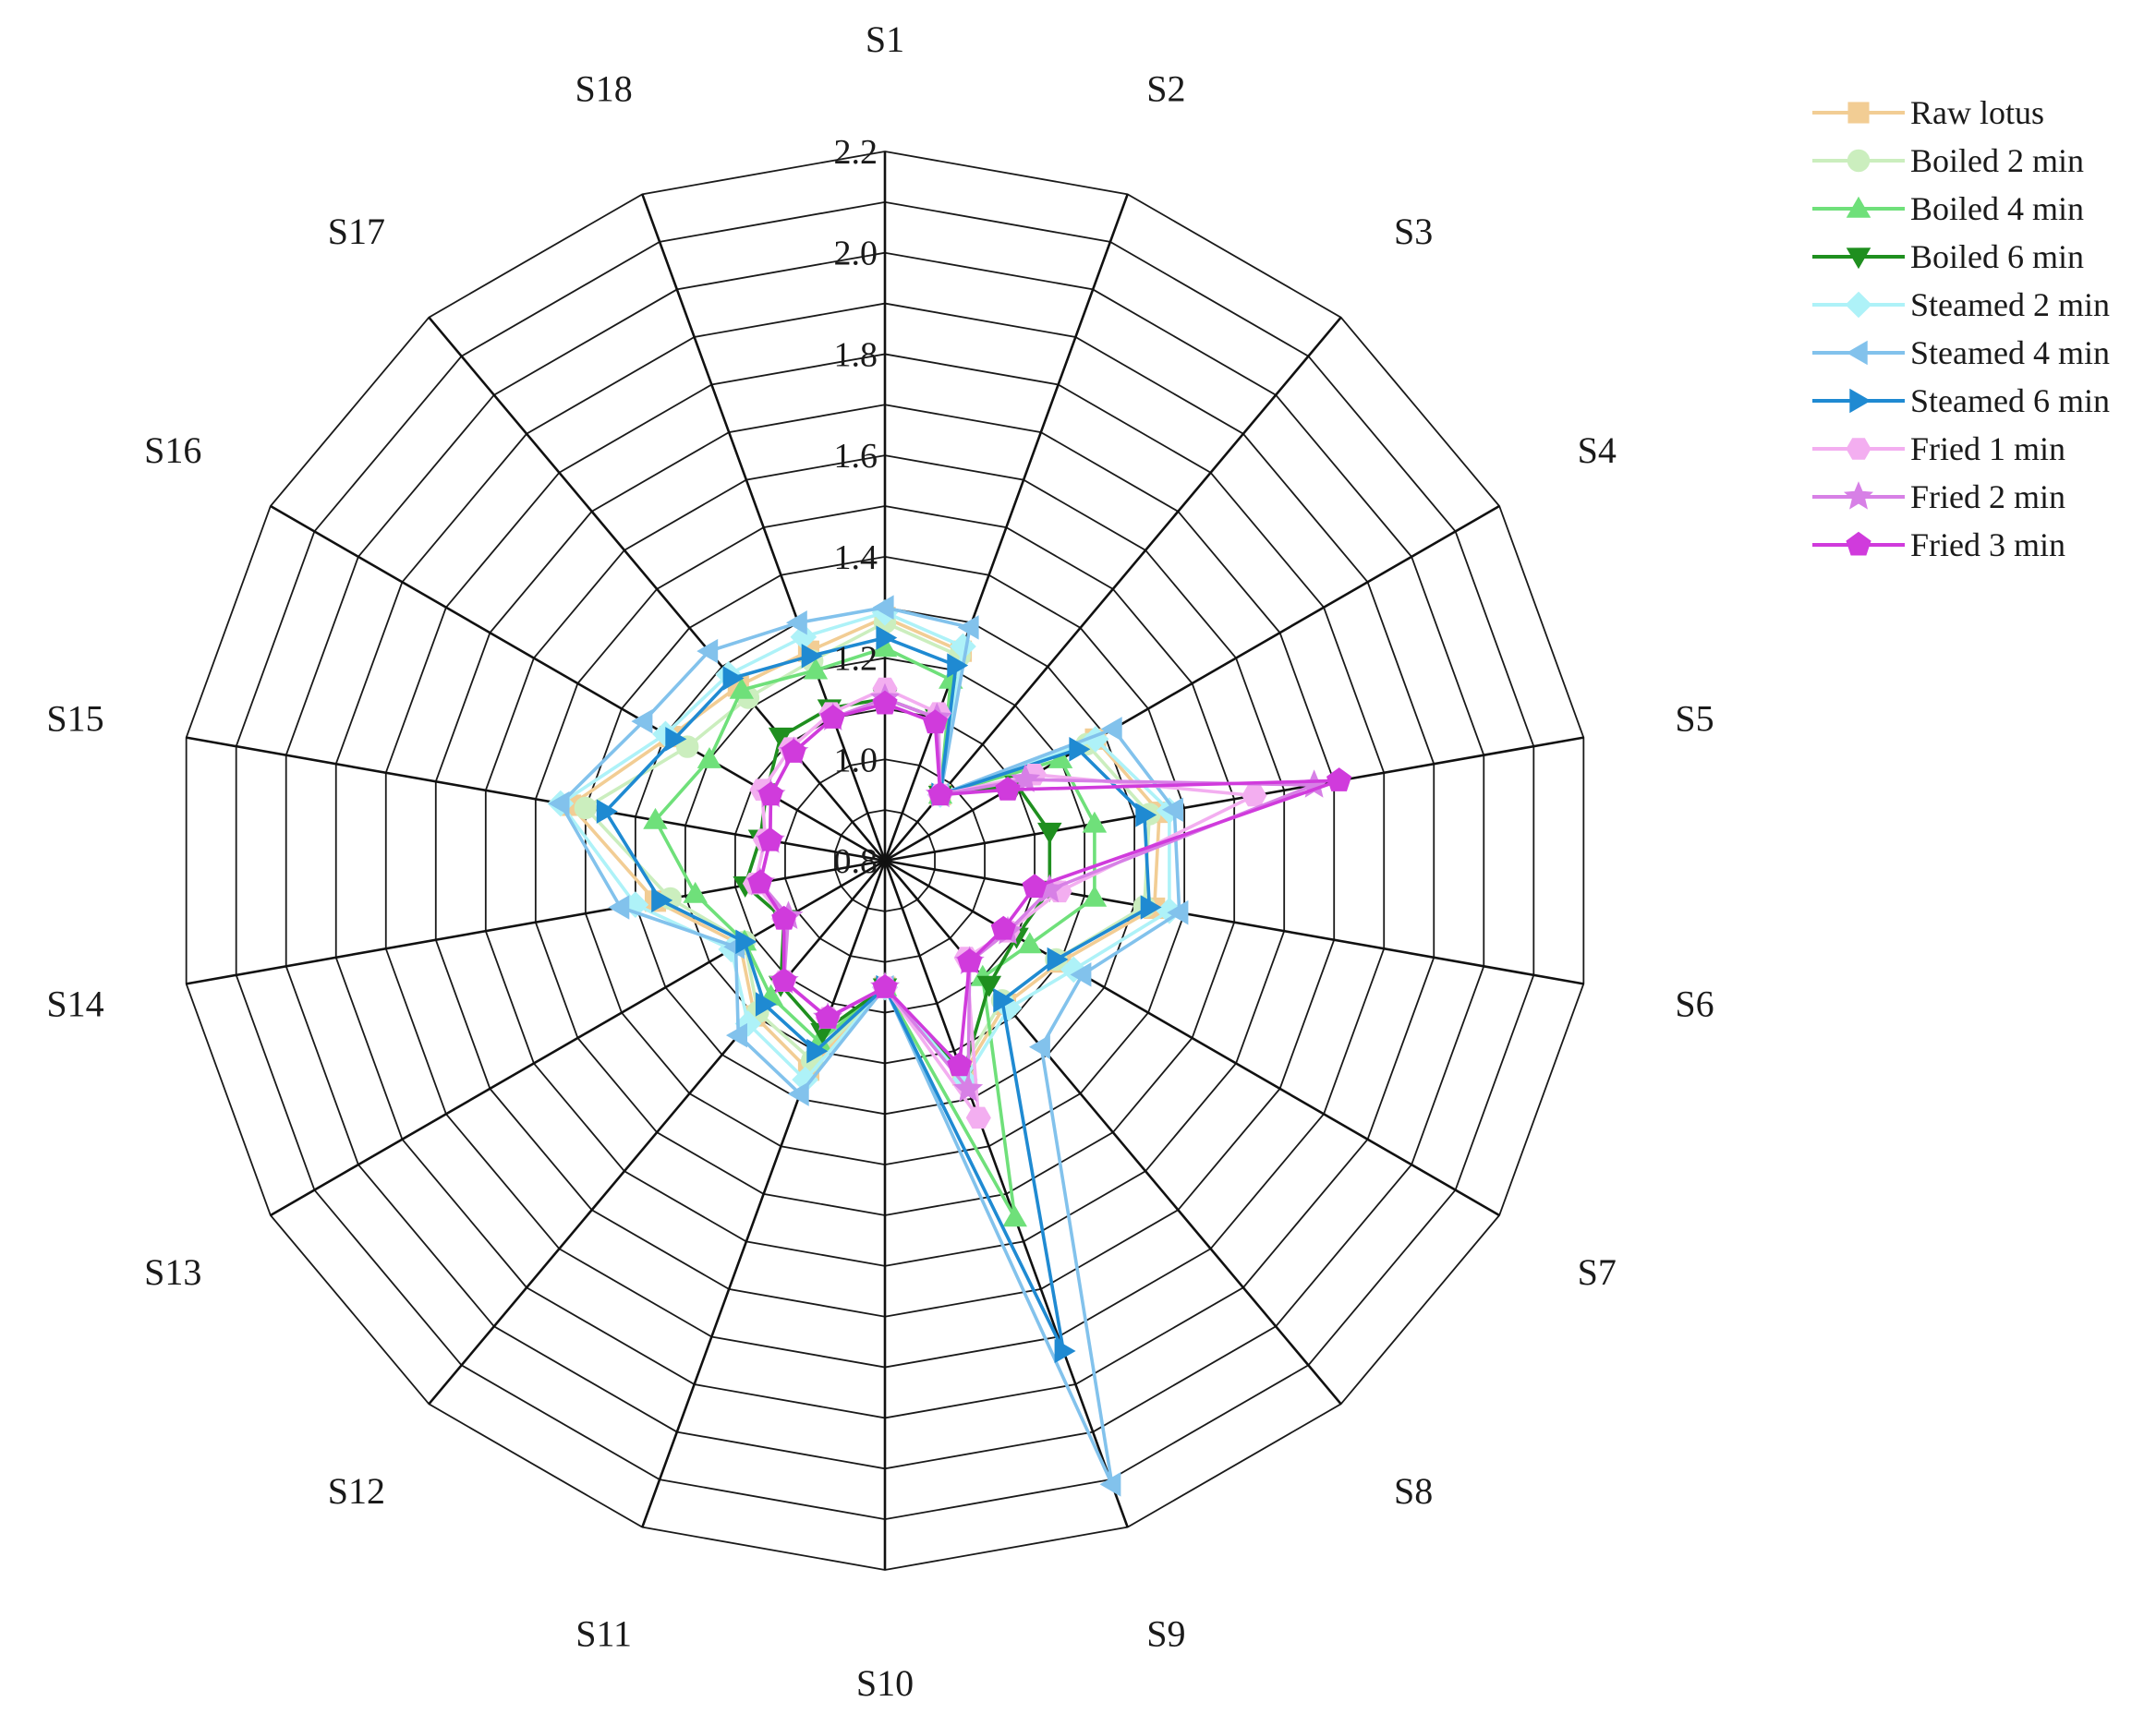  Describe the element at coordinates (770, 839) in the screenshot. I see `data-point-fried-3-min-s15` at that location.